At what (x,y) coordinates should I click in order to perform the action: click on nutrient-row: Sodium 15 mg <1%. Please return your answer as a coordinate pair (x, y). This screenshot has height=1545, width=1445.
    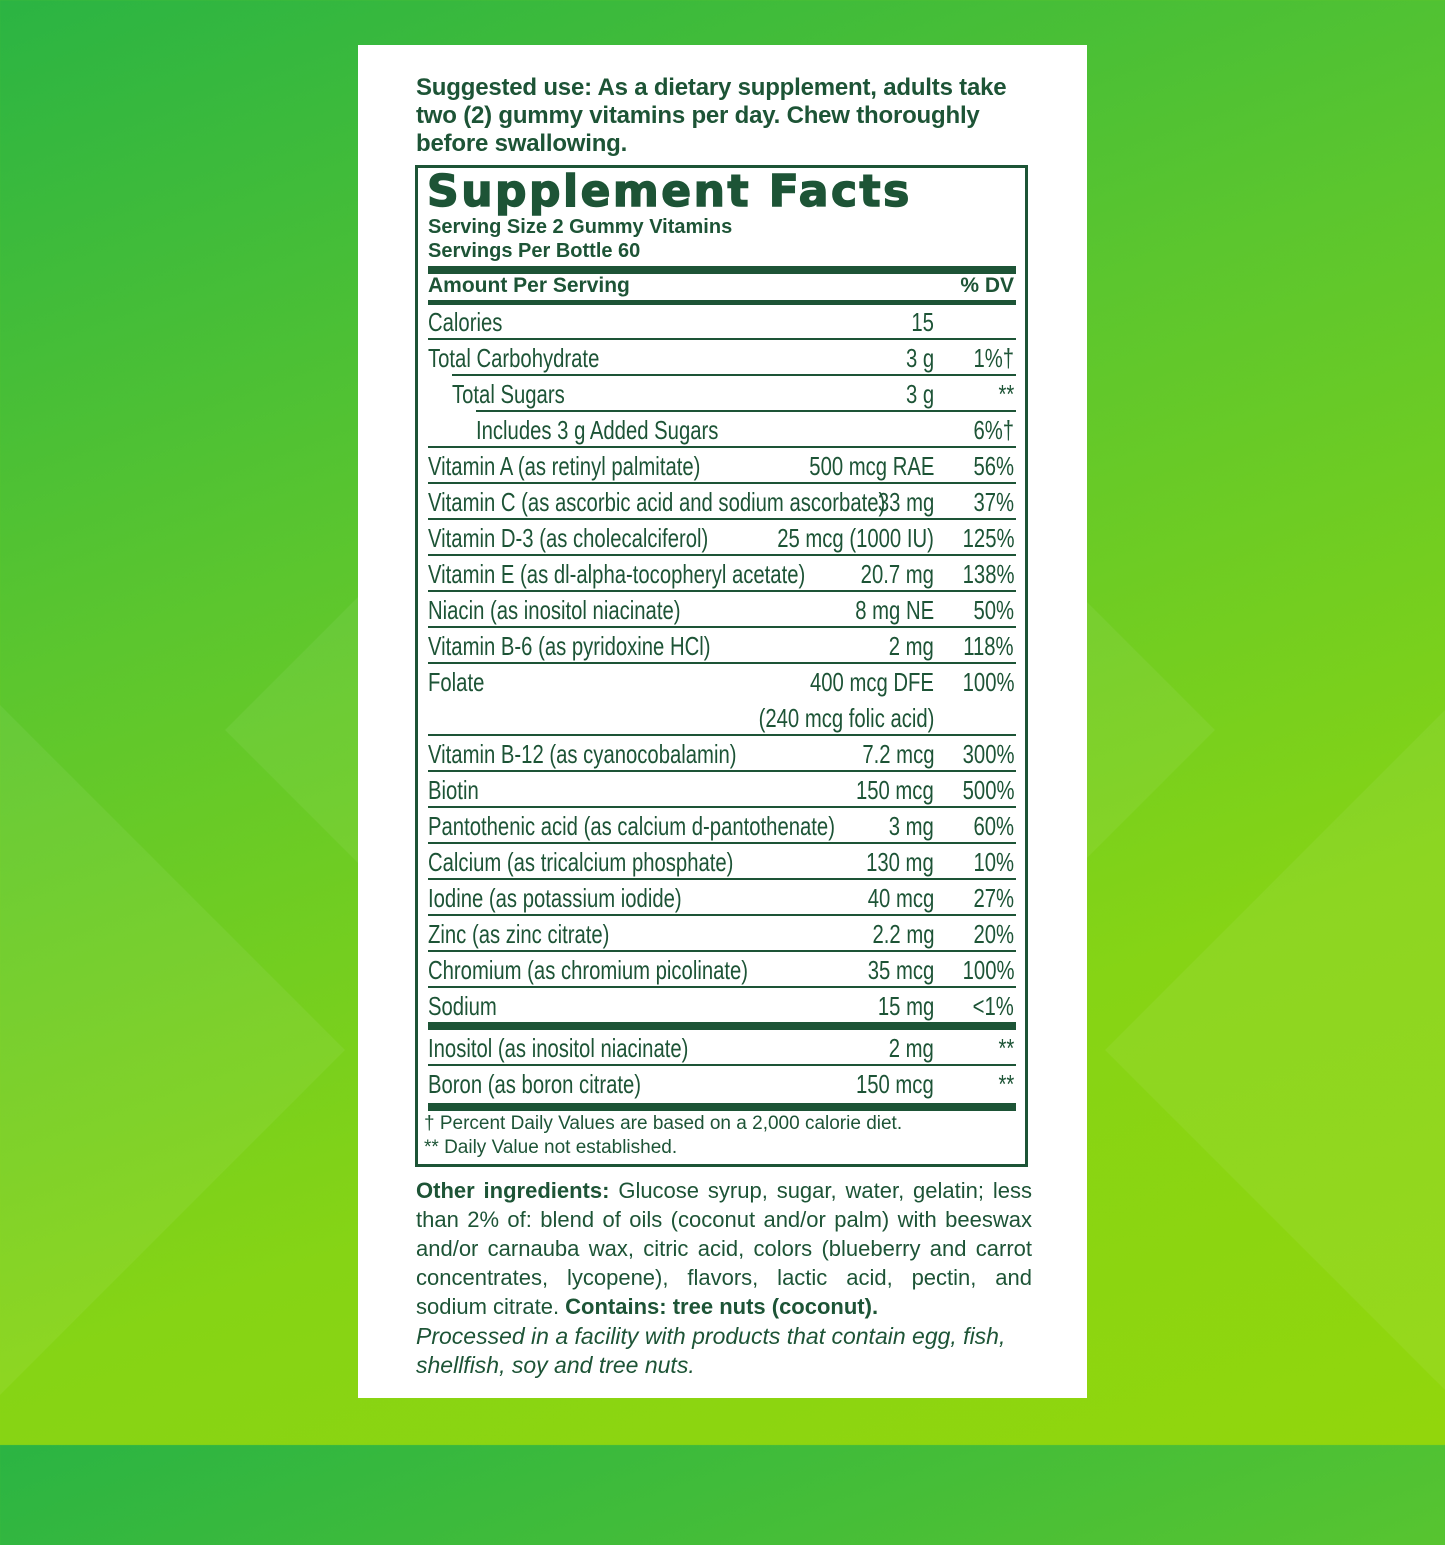
    Looking at the image, I should click on (722, 1006).